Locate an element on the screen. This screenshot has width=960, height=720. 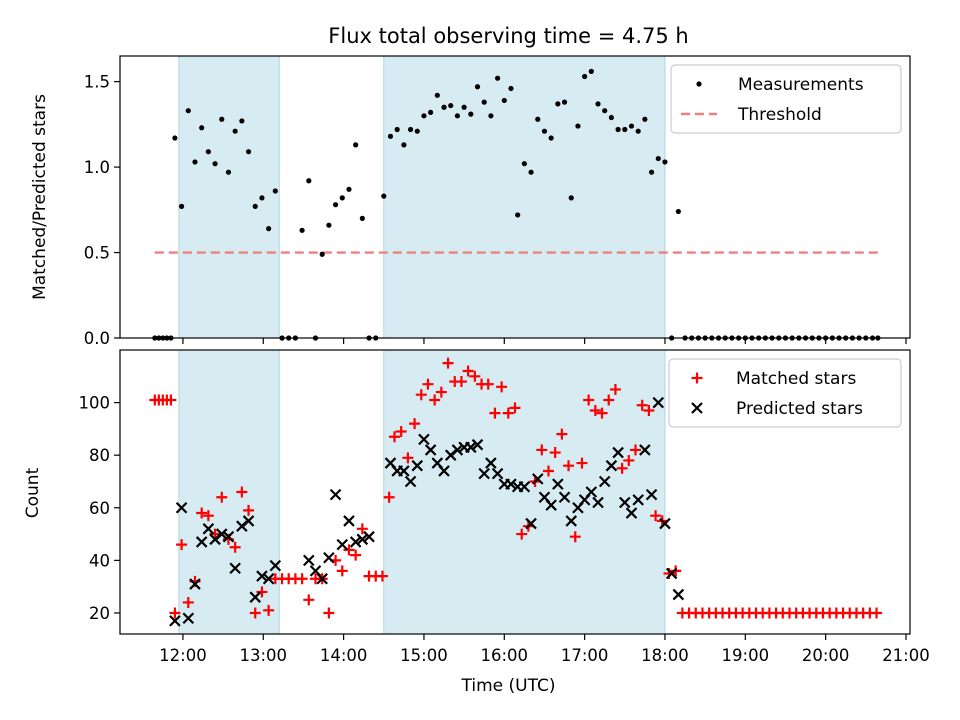
x-tick-label: 20:00 is located at coordinates (826, 655).